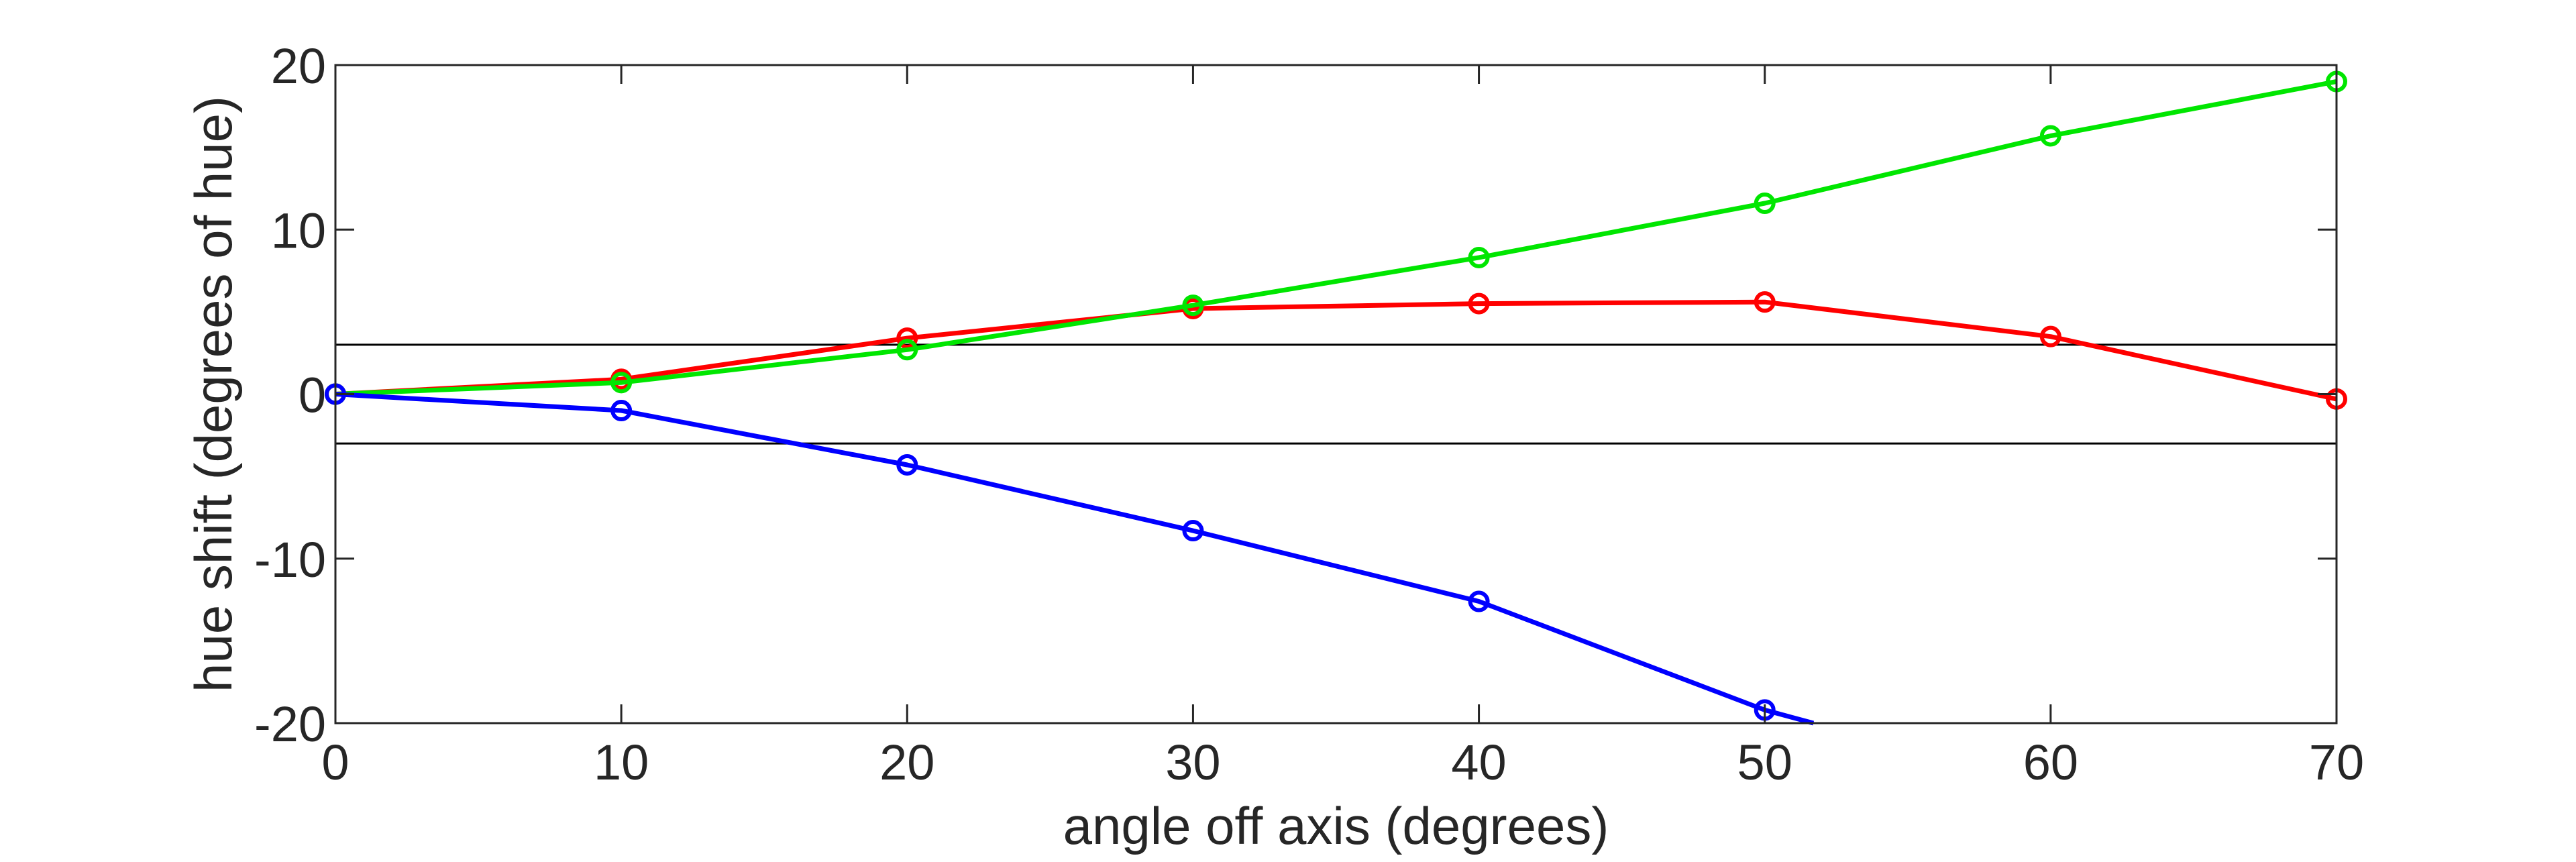 This screenshot has width=2576, height=862. What do you see at coordinates (621, 762) in the screenshot?
I see `x-tick-label: 10` at bounding box center [621, 762].